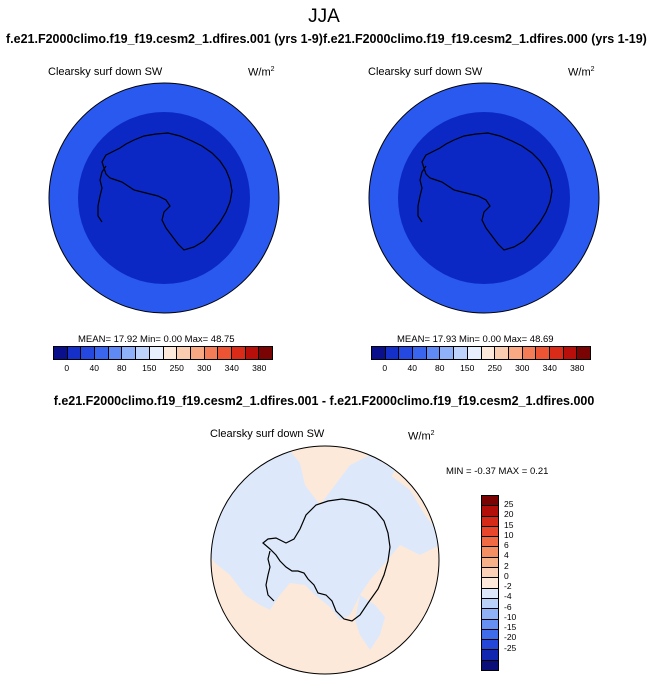 The height and width of the screenshot is (683, 648). I want to click on colorbar-tick-label: 6, so click(506, 545).